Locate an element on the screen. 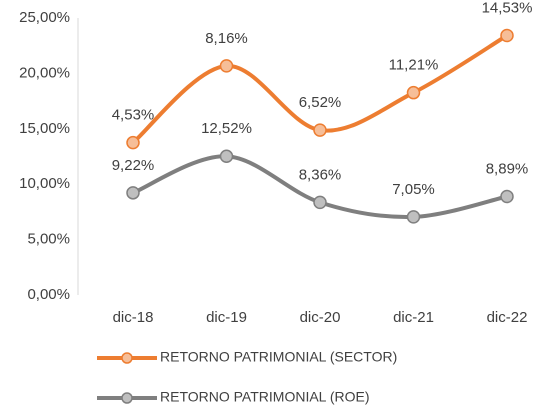 The height and width of the screenshot is (409, 547). data-label: 12,52% is located at coordinates (226, 128).